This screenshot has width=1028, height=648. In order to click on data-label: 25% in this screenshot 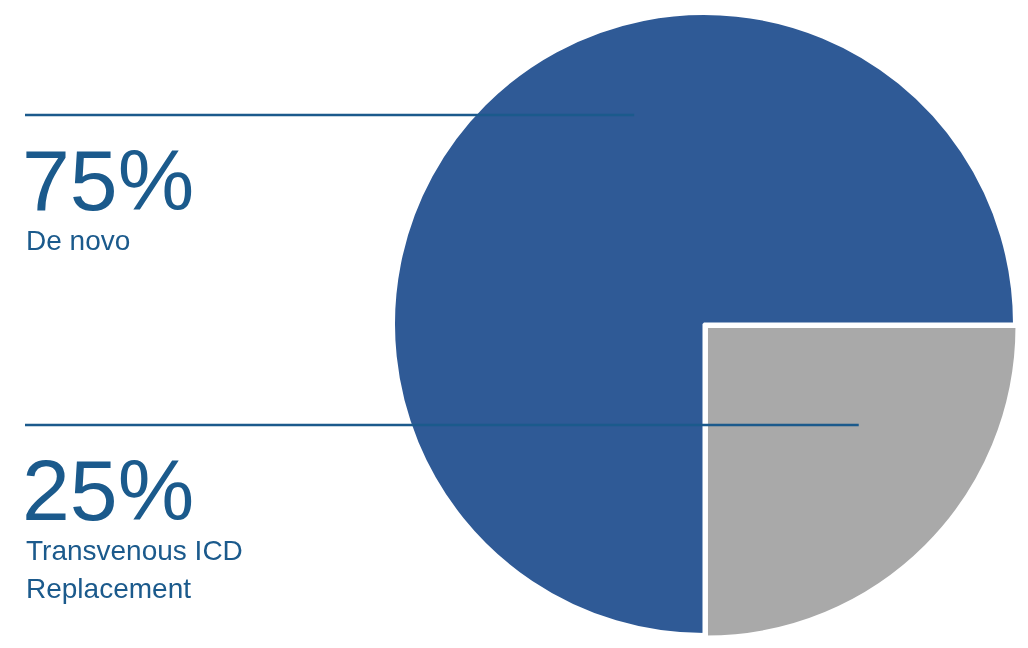, I will do `click(108, 490)`.